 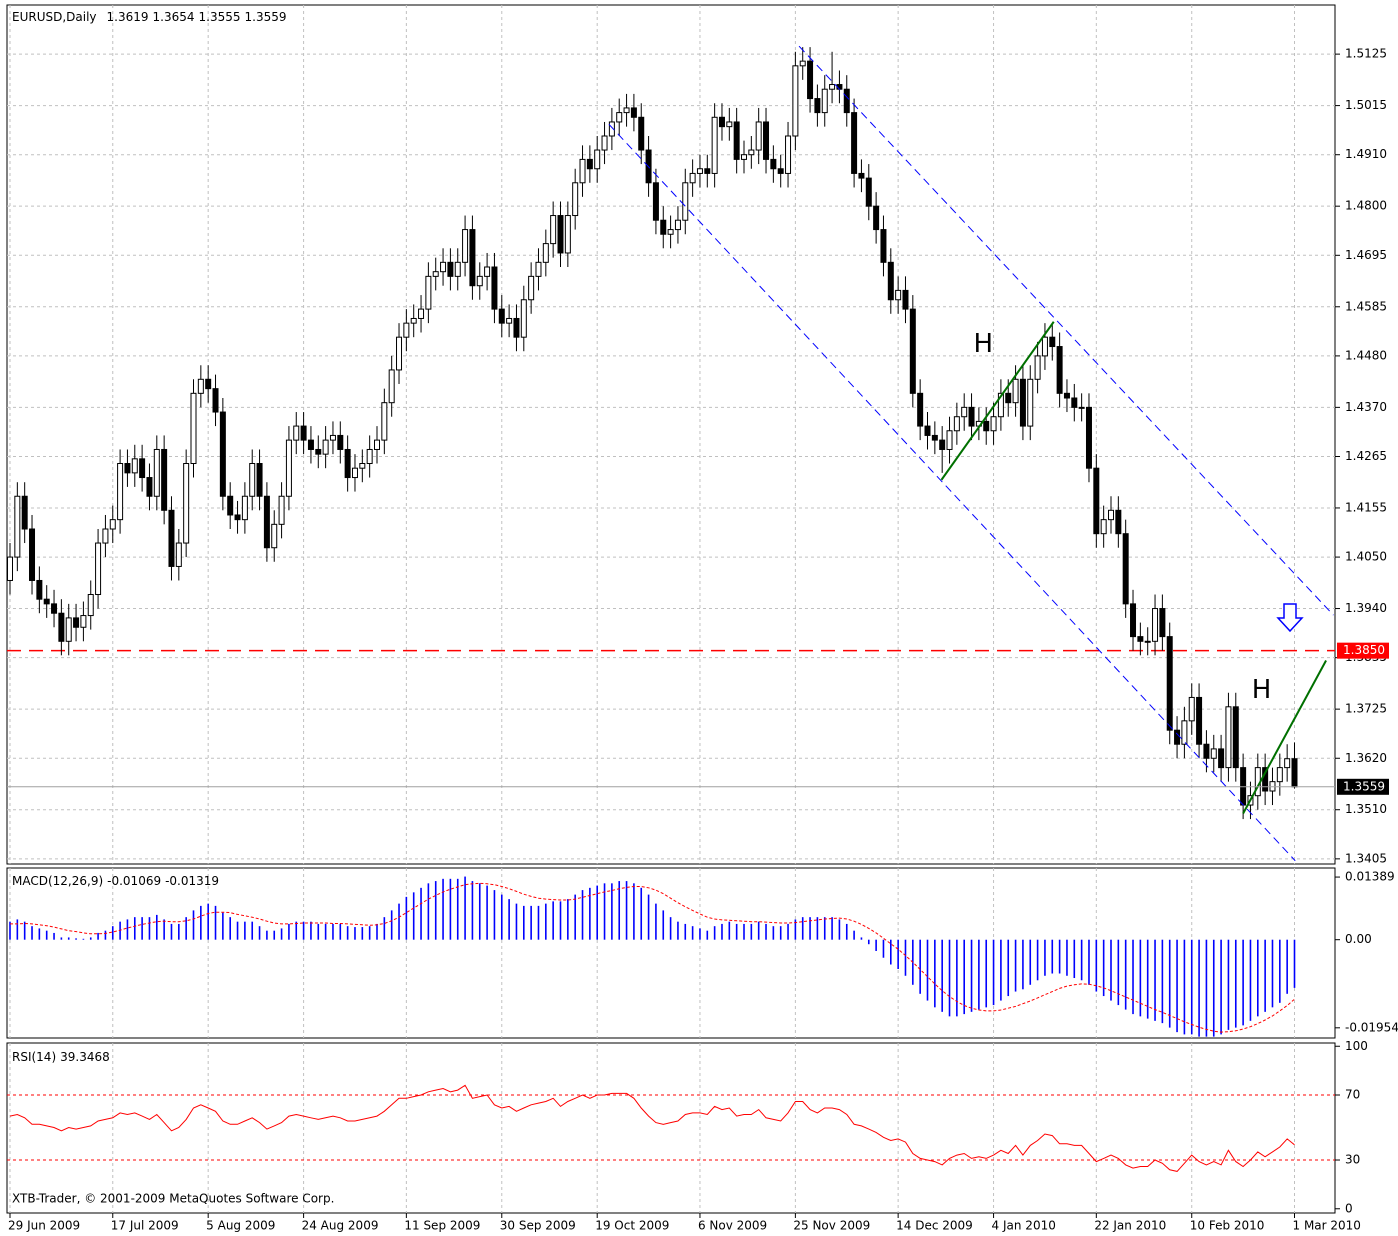 I want to click on y-tick-label: 70, so click(x=1352, y=1095).